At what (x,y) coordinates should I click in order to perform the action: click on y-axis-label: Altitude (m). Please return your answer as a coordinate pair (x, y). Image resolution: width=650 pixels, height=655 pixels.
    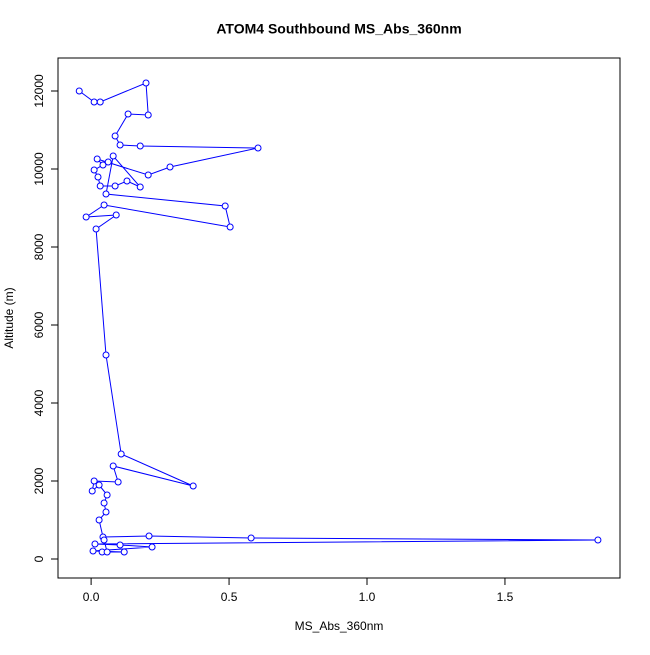
    Looking at the image, I should click on (9, 317).